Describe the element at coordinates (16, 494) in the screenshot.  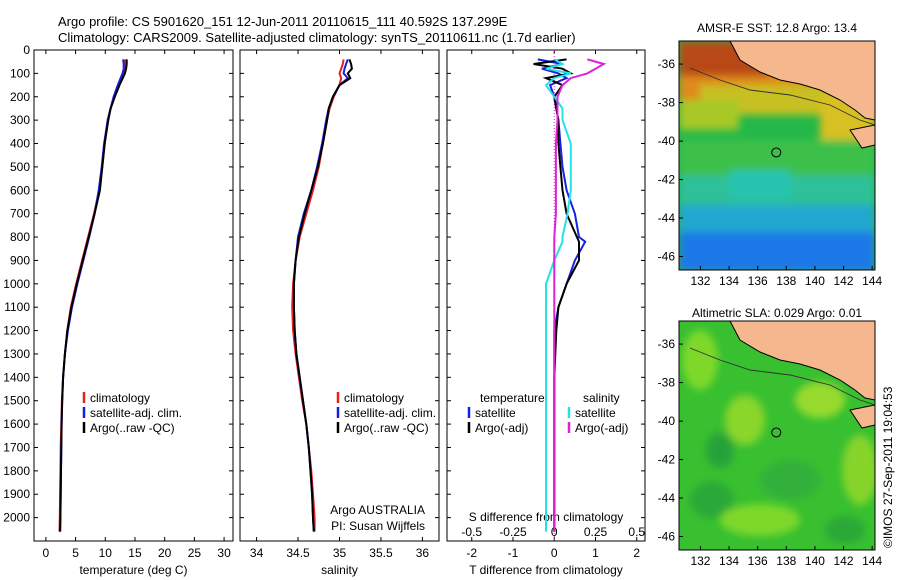
I see `y-tick-label: 1900` at that location.